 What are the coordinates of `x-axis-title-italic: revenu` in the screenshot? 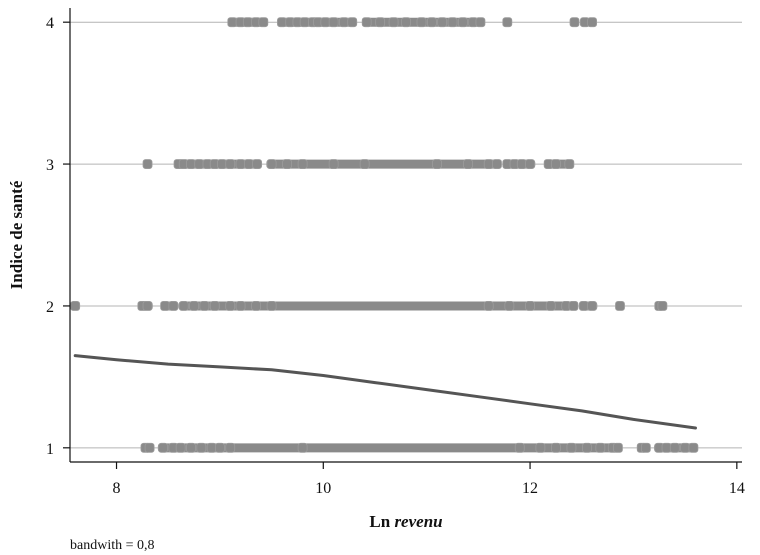 It's located at (418, 521).